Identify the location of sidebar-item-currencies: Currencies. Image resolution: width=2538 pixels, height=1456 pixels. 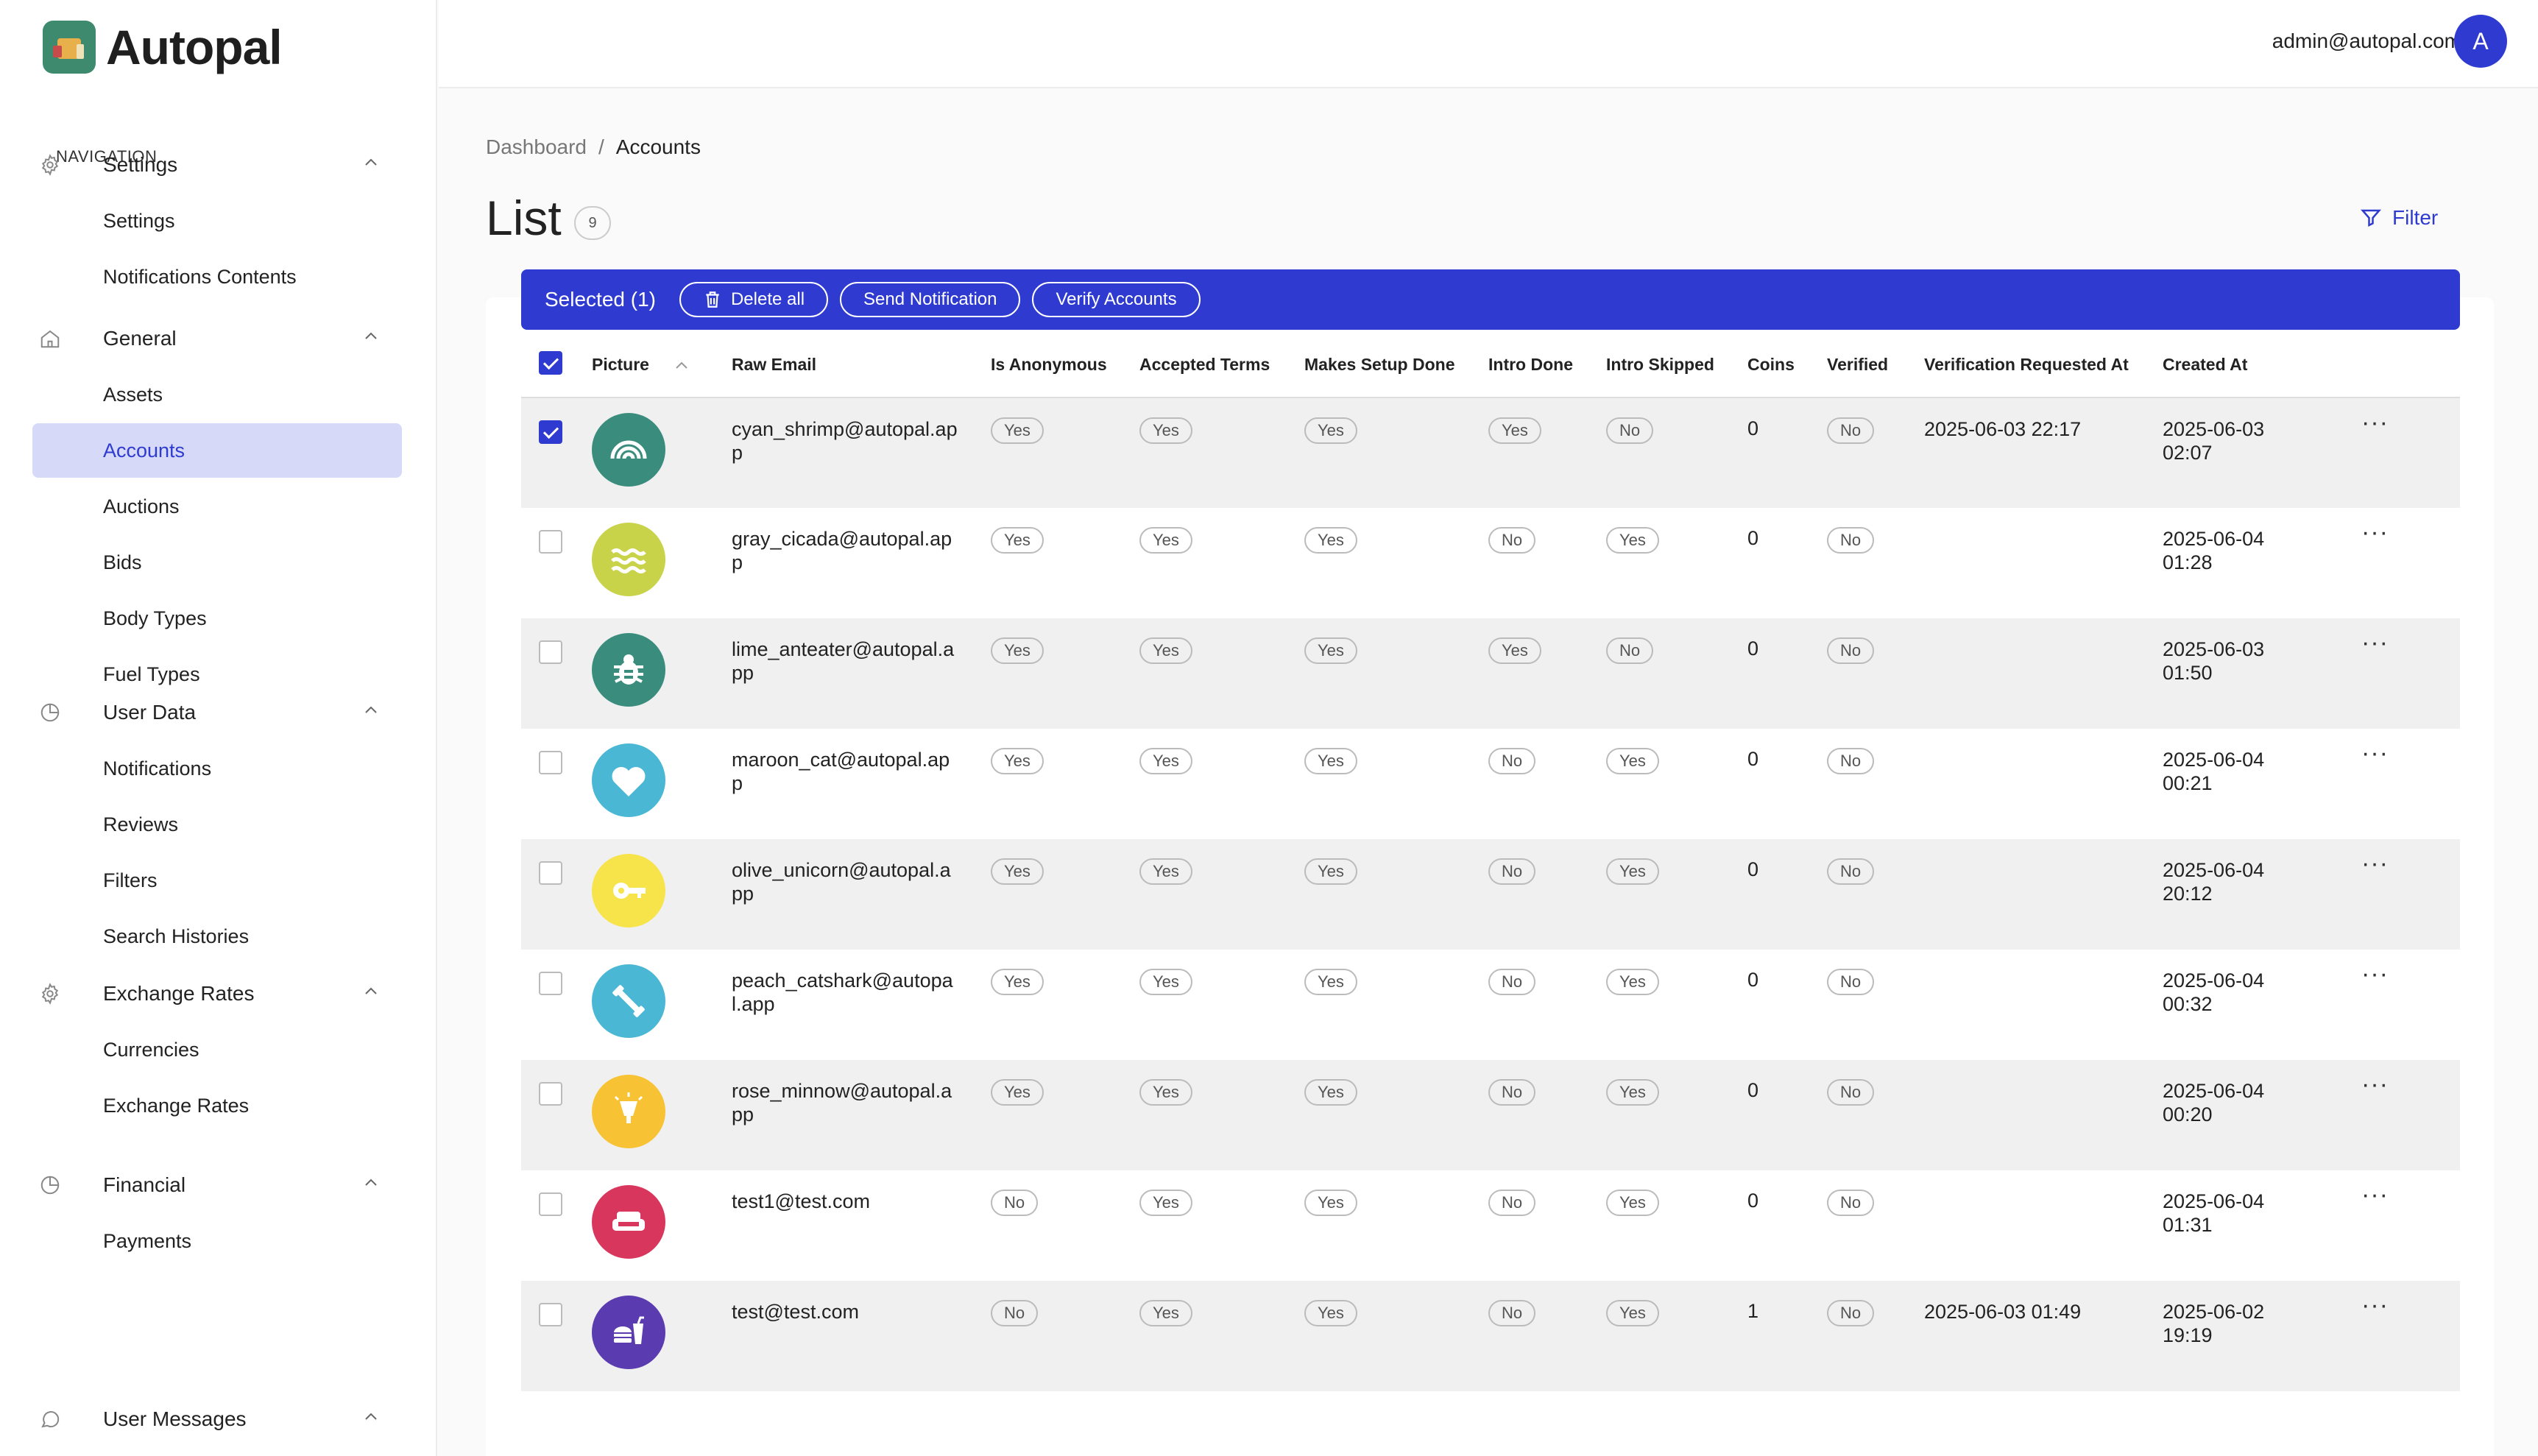
(151, 1049).